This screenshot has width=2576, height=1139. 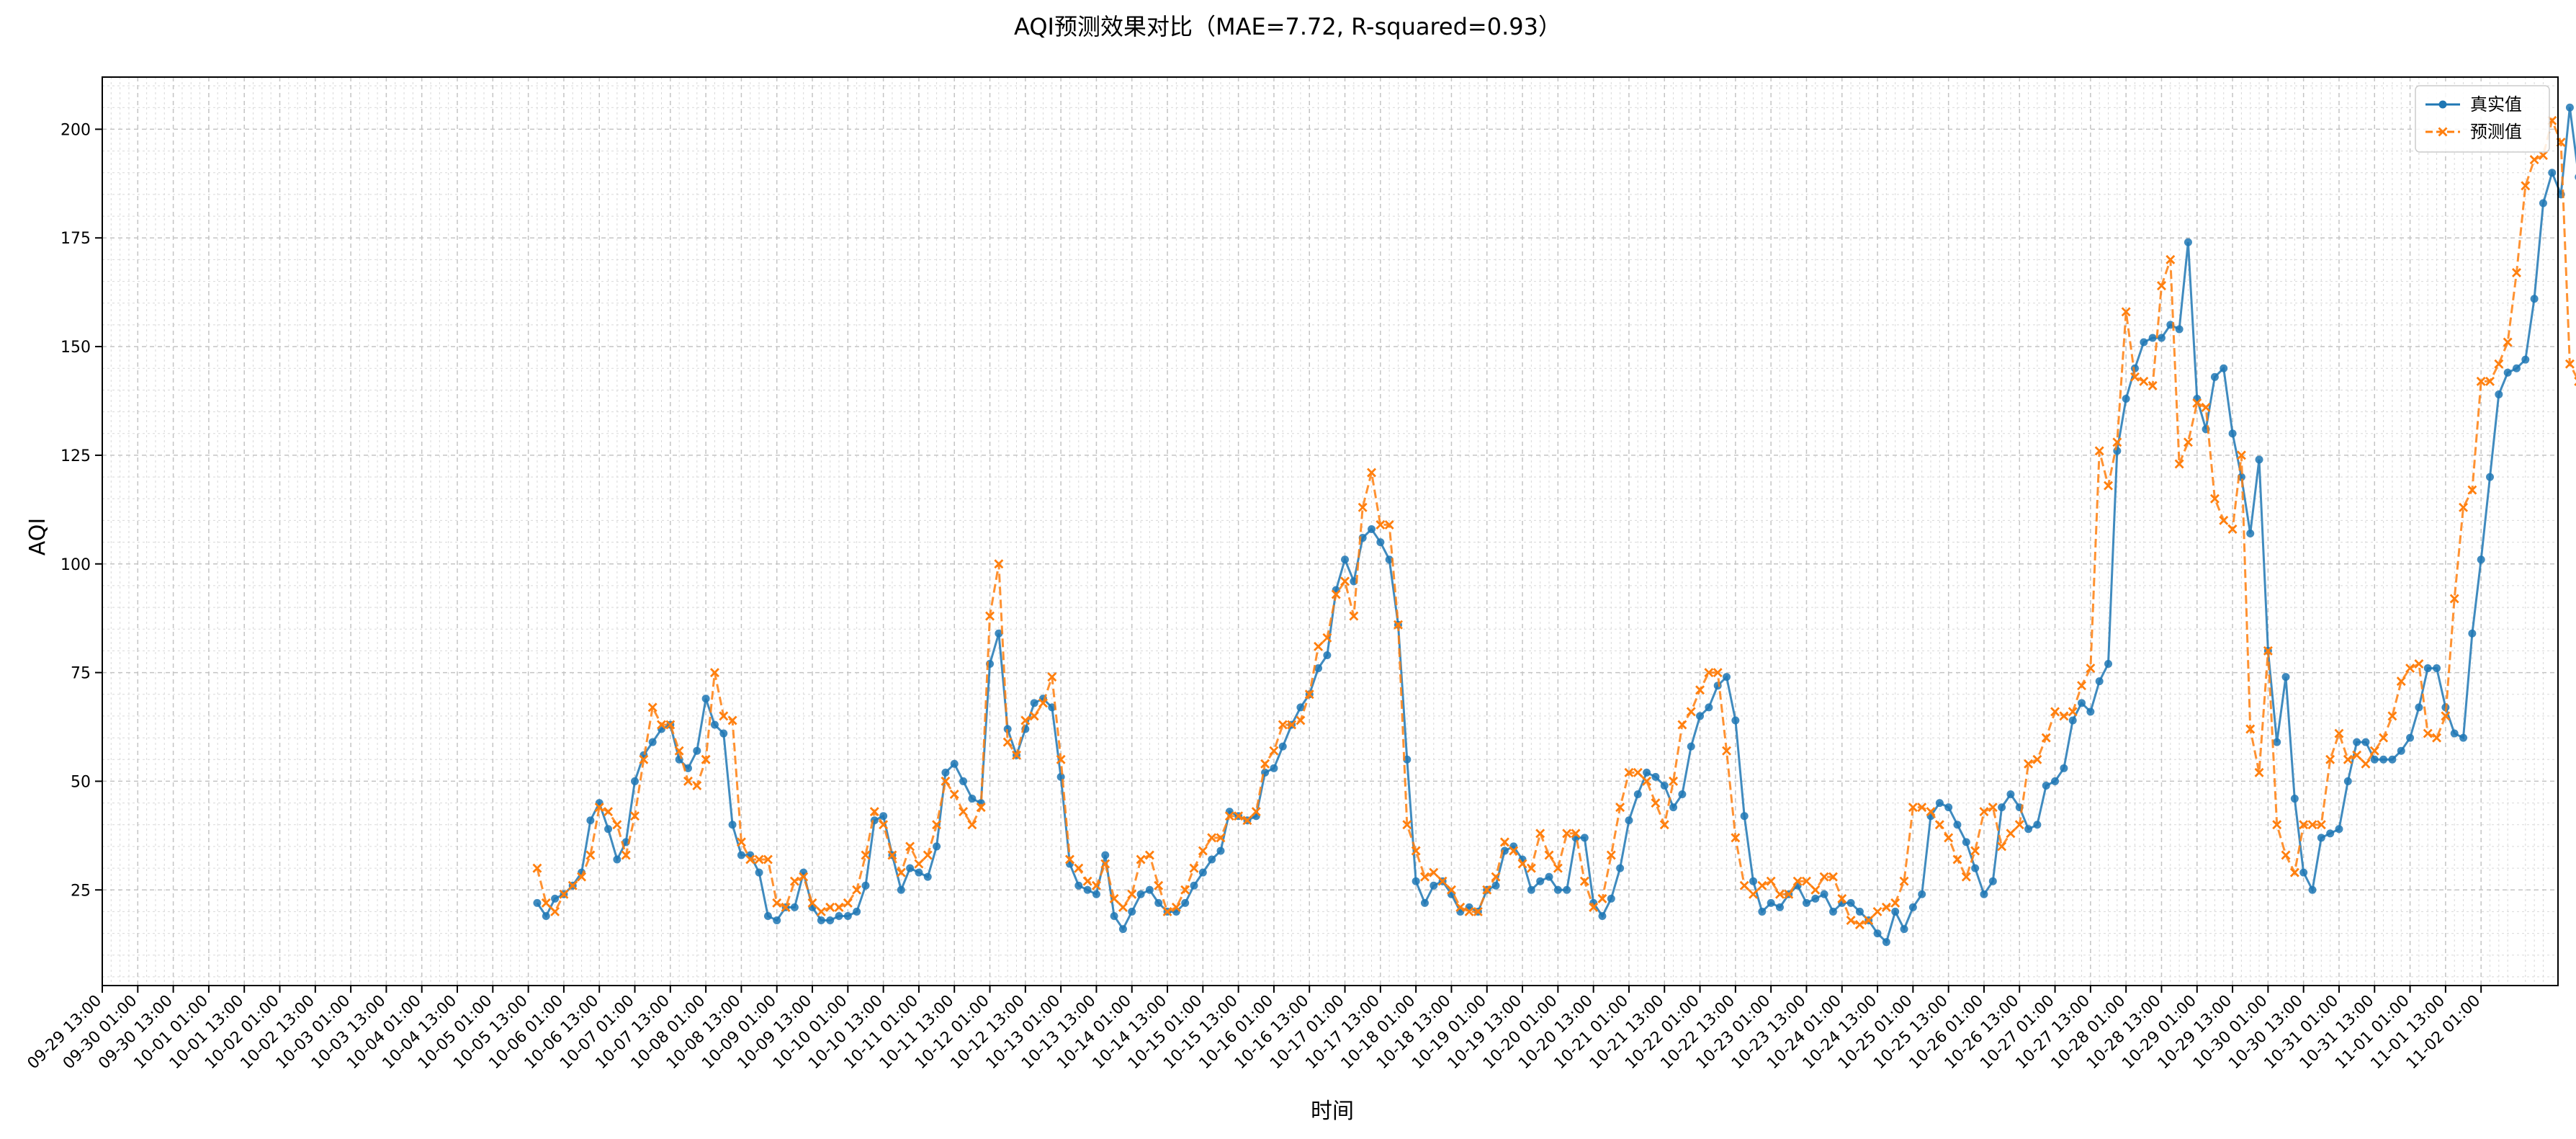 I want to click on y-tick-label: 50, so click(x=81, y=782).